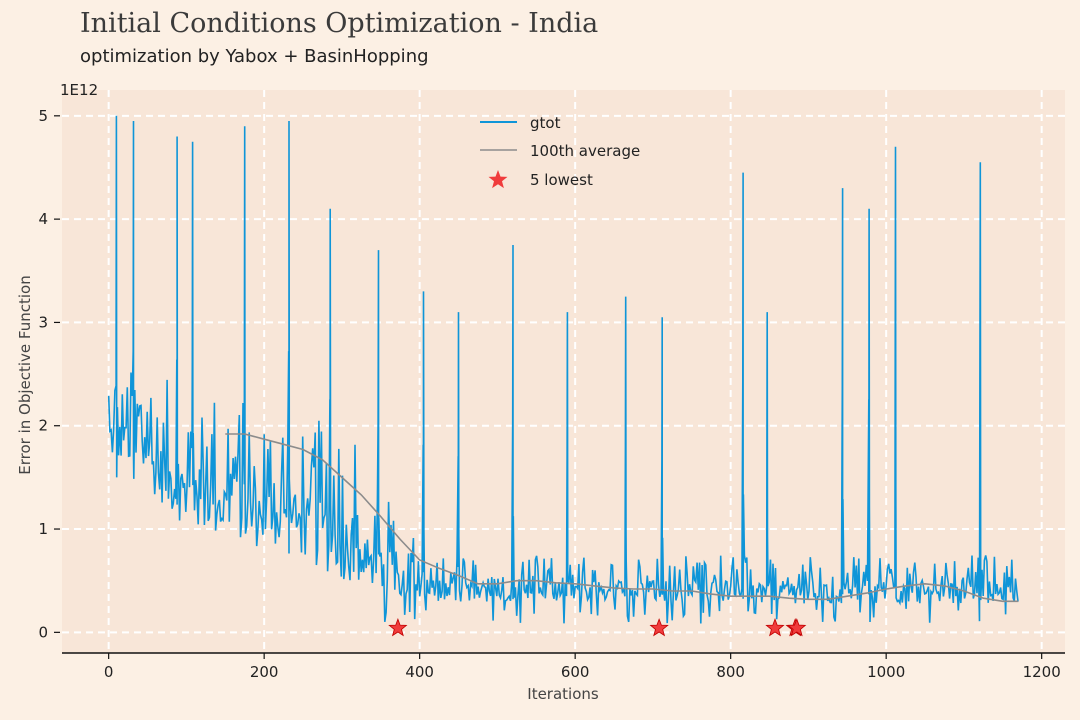  What do you see at coordinates (43, 426) in the screenshot?
I see `y-tick-label: 2` at bounding box center [43, 426].